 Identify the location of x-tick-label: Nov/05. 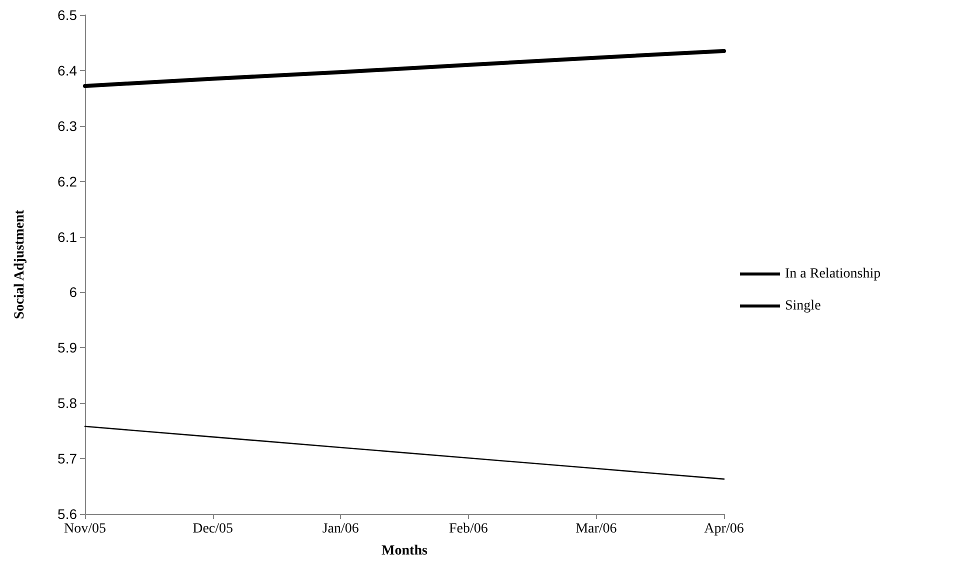
(85, 529).